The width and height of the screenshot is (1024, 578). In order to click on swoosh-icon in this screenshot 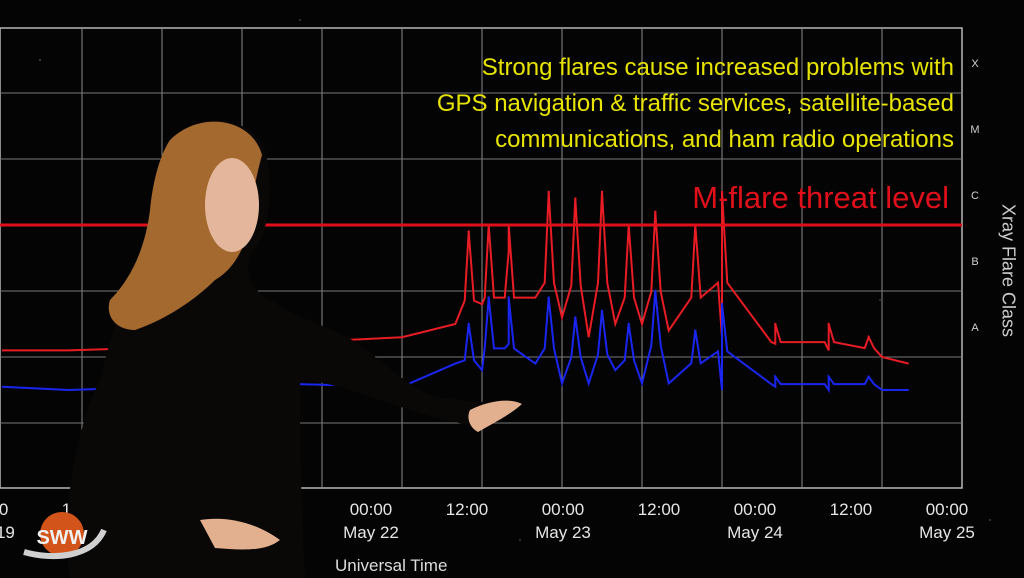, I will do `click(65, 544)`.